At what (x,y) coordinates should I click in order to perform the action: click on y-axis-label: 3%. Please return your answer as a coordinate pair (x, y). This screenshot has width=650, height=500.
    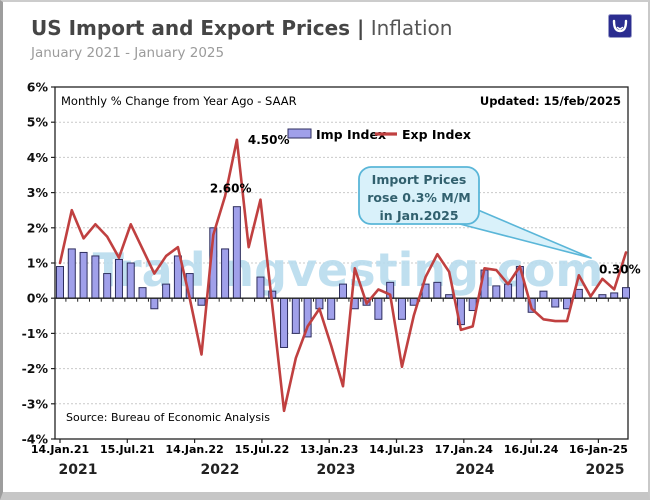
    Looking at the image, I should click on (38, 192).